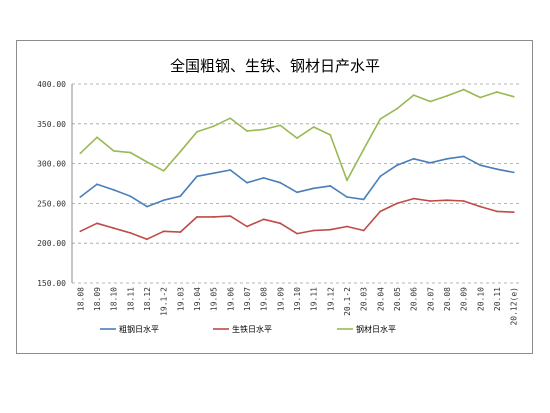  Describe the element at coordinates (497, 299) in the screenshot. I see `x-tick-label: 20.11` at that location.